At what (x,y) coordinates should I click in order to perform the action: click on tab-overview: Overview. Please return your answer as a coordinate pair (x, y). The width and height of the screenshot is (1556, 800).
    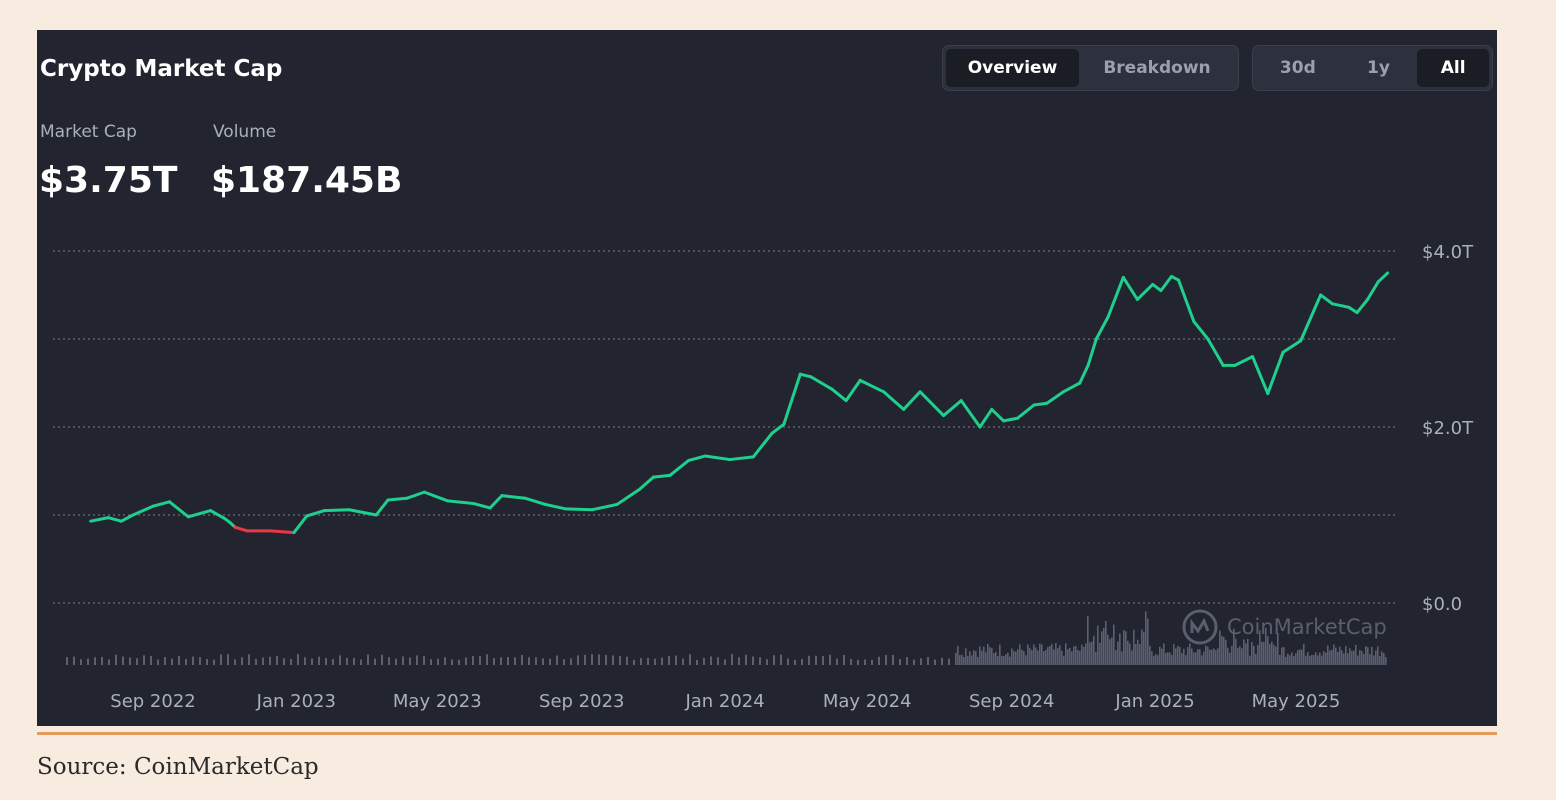
    Looking at the image, I should click on (1012, 68).